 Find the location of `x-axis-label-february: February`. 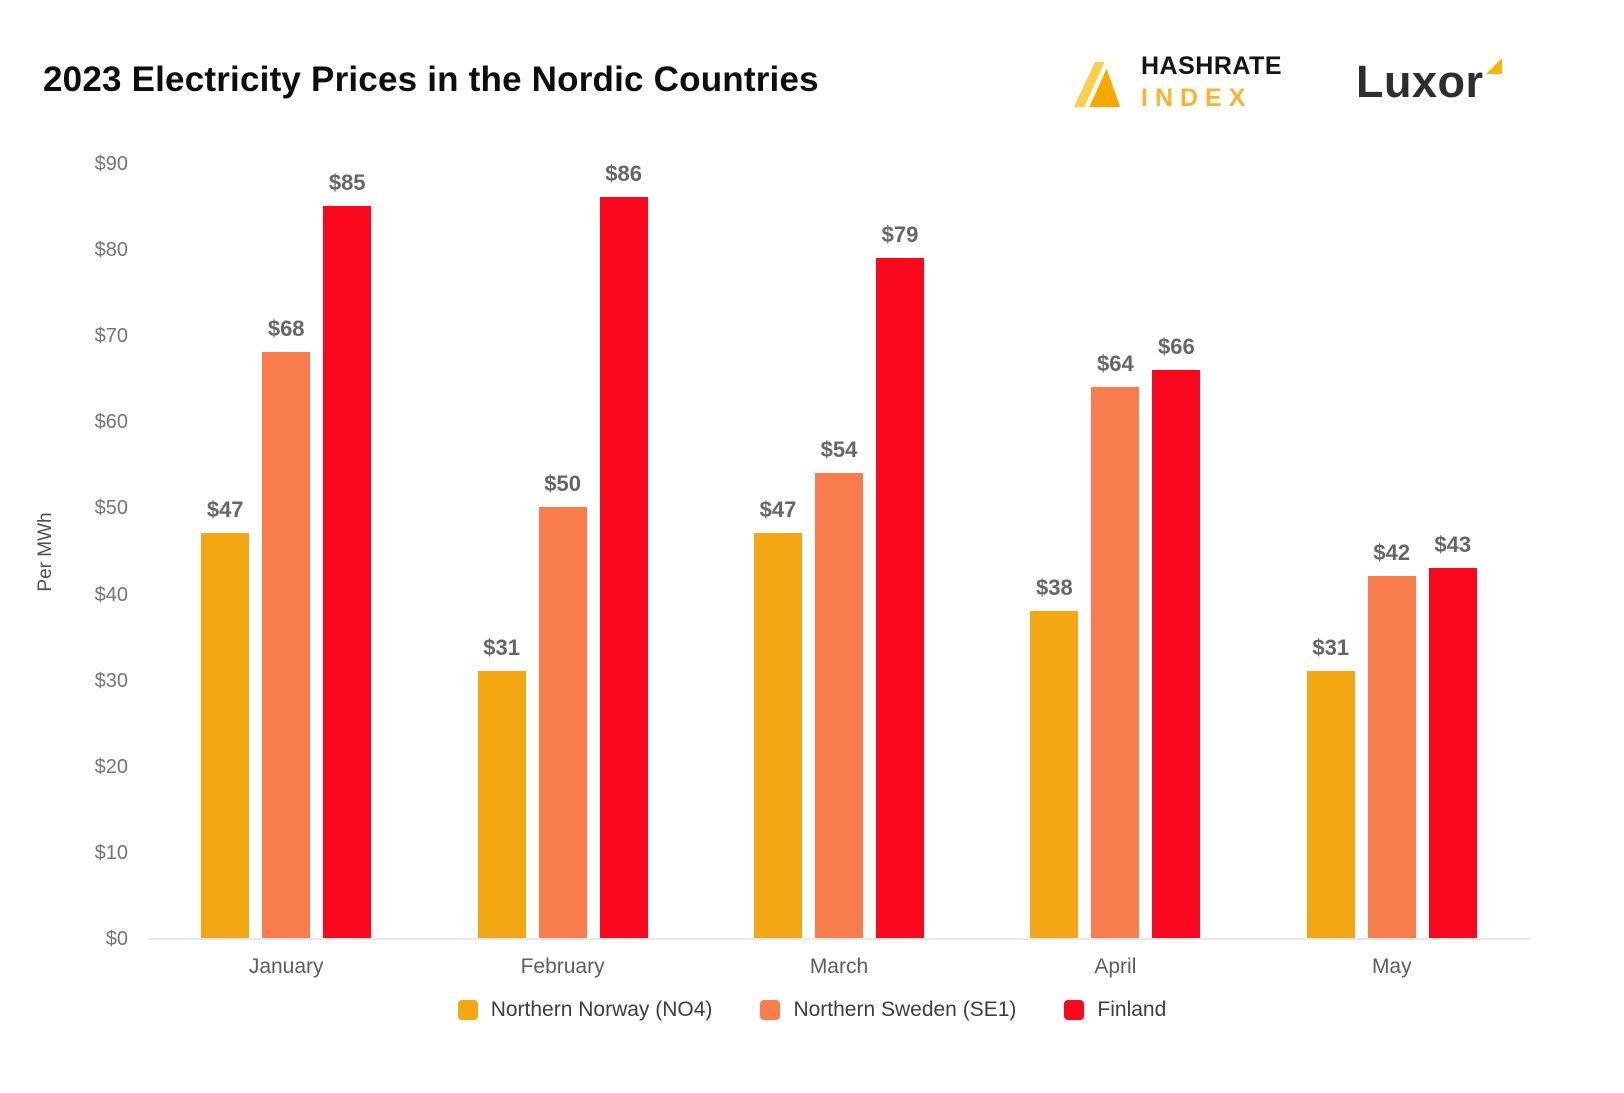

x-axis-label-february: February is located at coordinates (562, 966).